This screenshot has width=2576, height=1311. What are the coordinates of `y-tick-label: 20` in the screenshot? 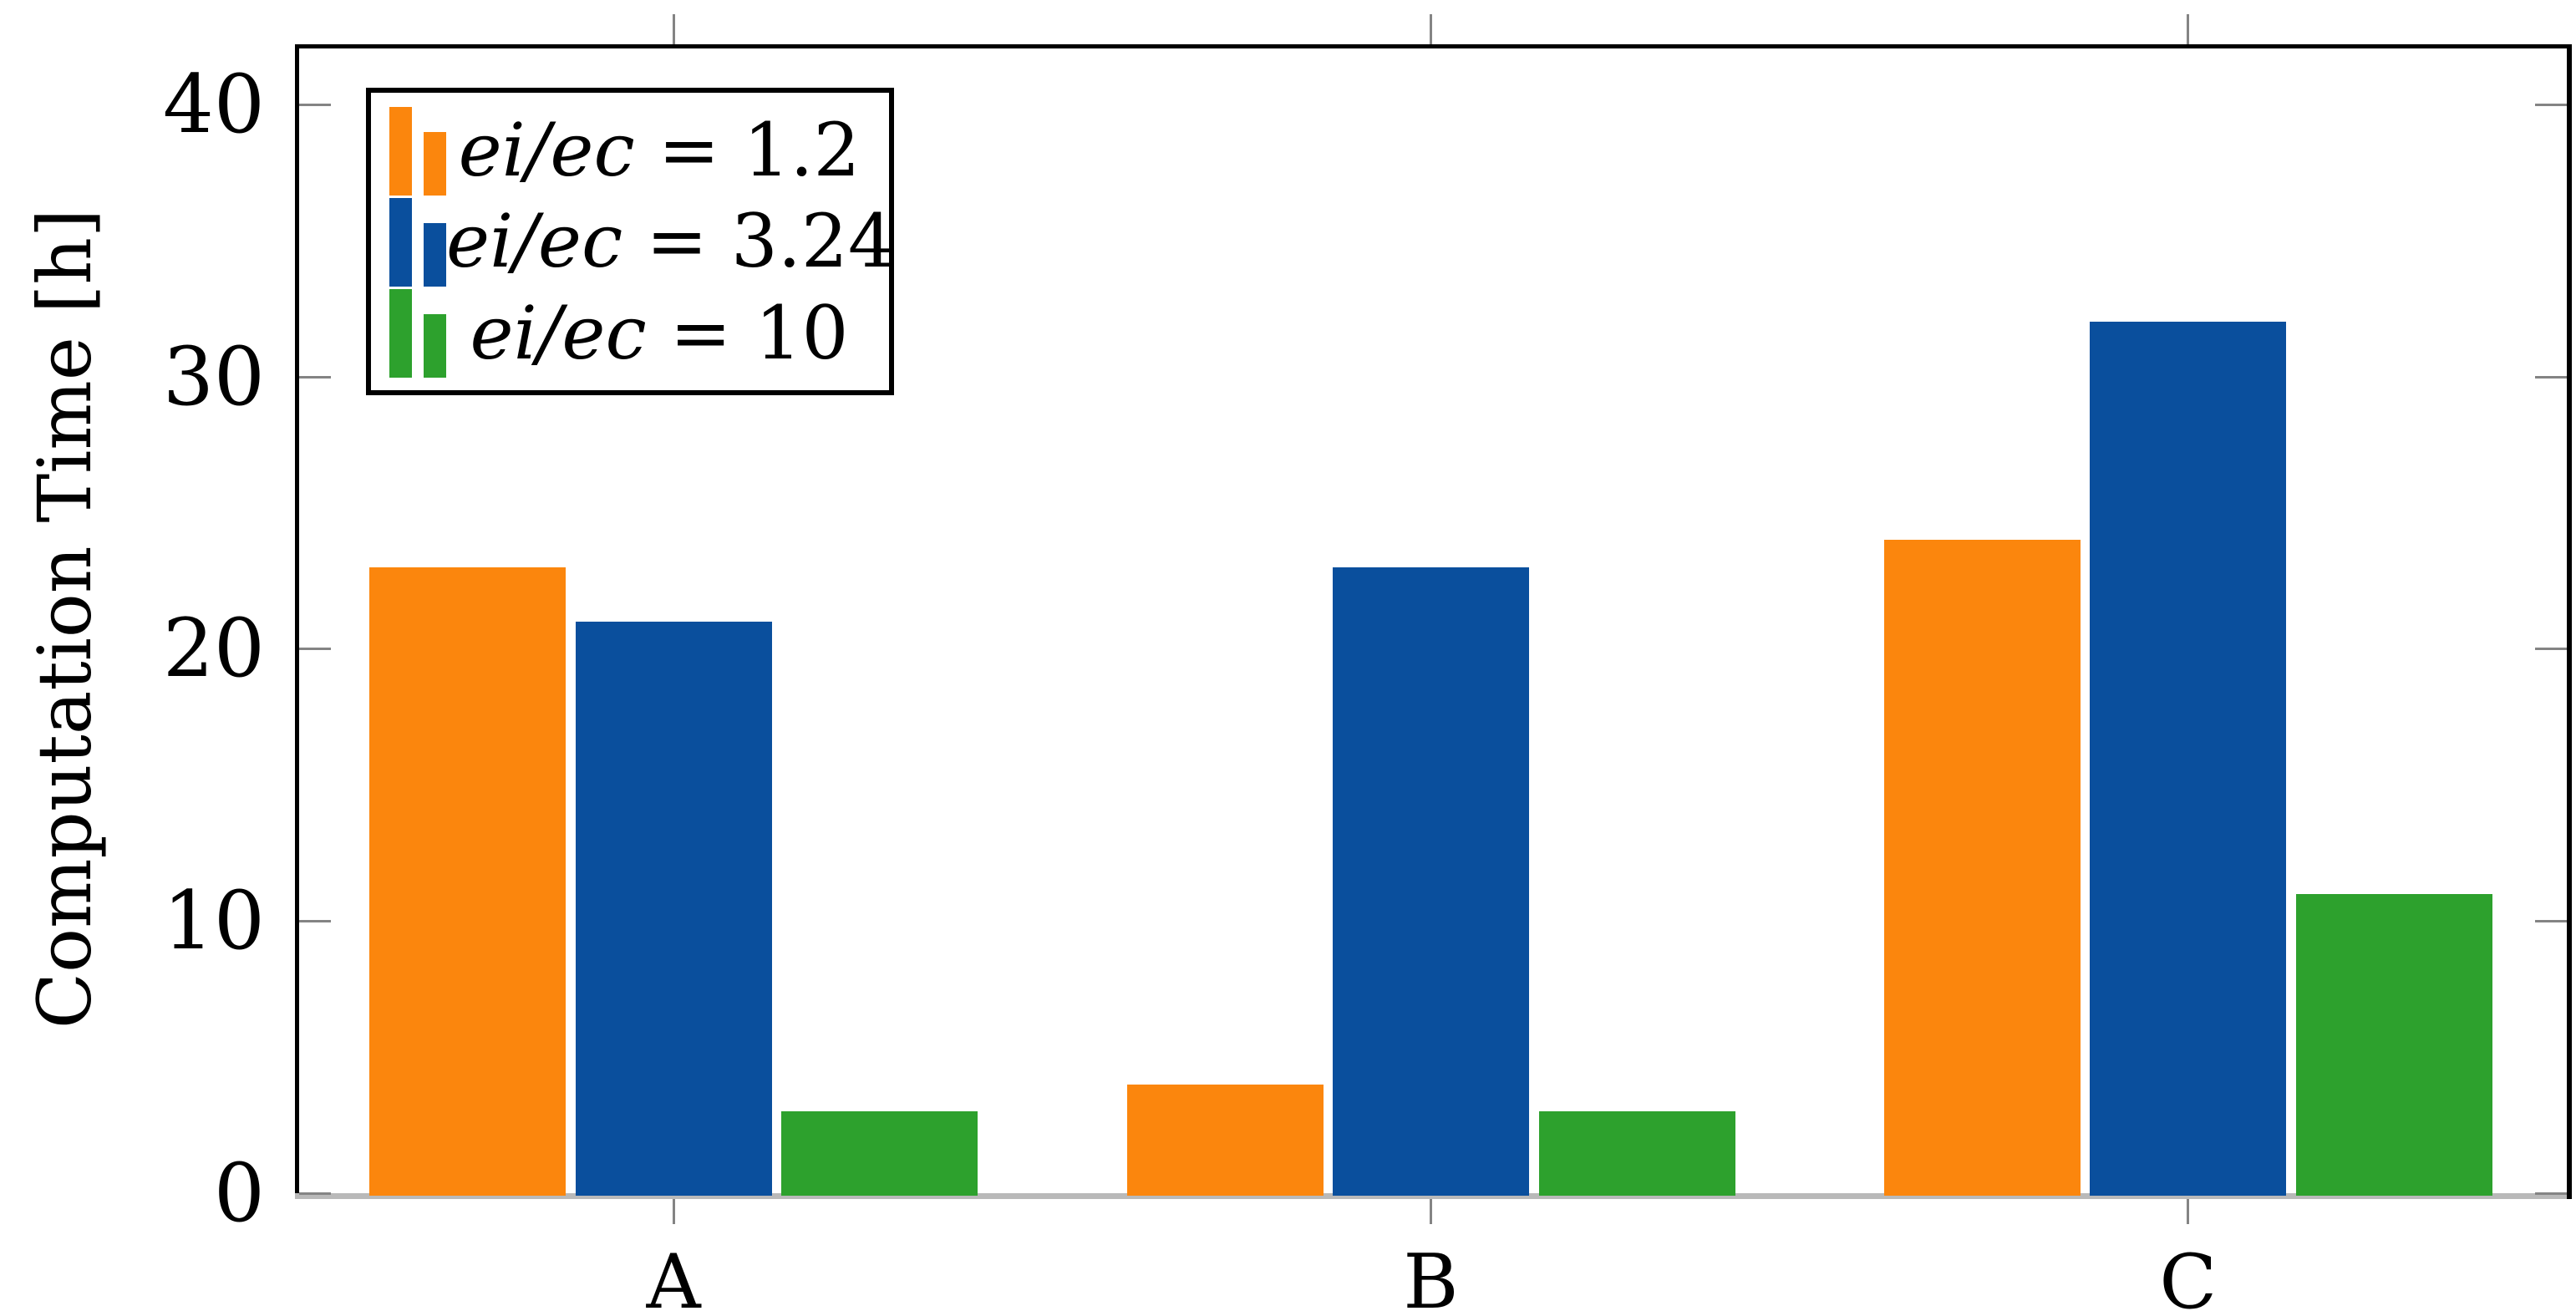 It's located at (213, 649).